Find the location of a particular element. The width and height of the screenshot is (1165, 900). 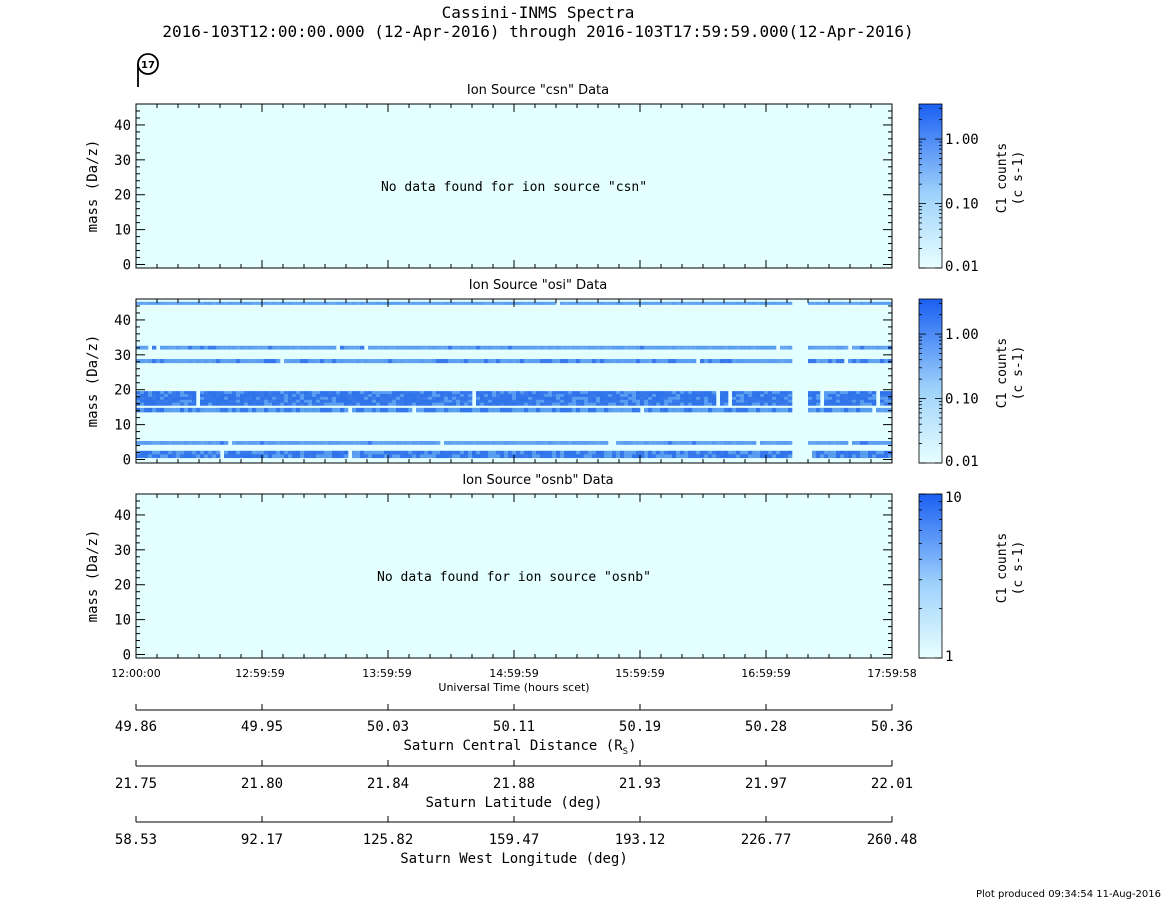

ephemeris-axis-label: Saturn Central Distance (RS) is located at coordinates (519, 747).